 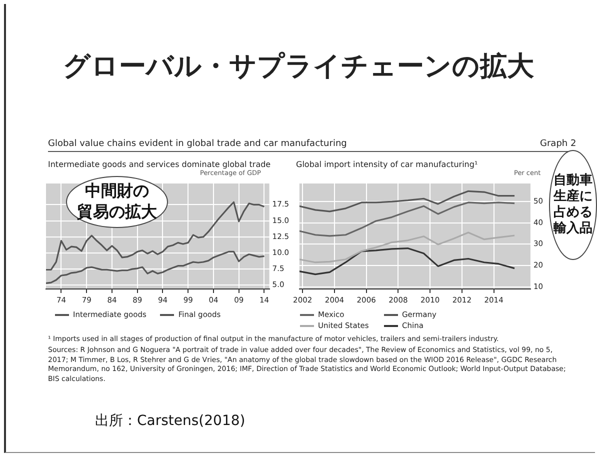 I want to click on annotation: 貿易の拡大, so click(x=117, y=212).